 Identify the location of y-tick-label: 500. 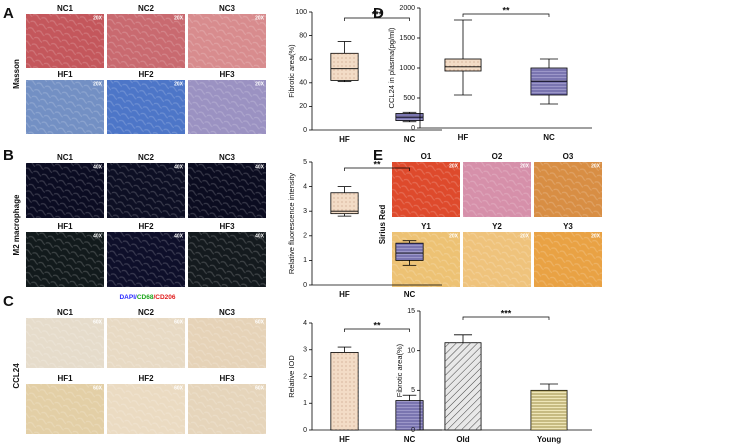
(409, 98).